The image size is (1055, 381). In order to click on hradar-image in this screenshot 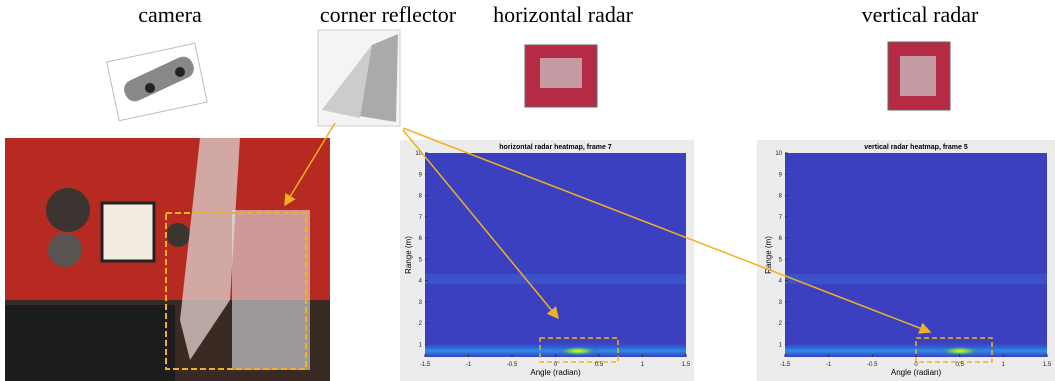, I will do `click(561, 76)`.